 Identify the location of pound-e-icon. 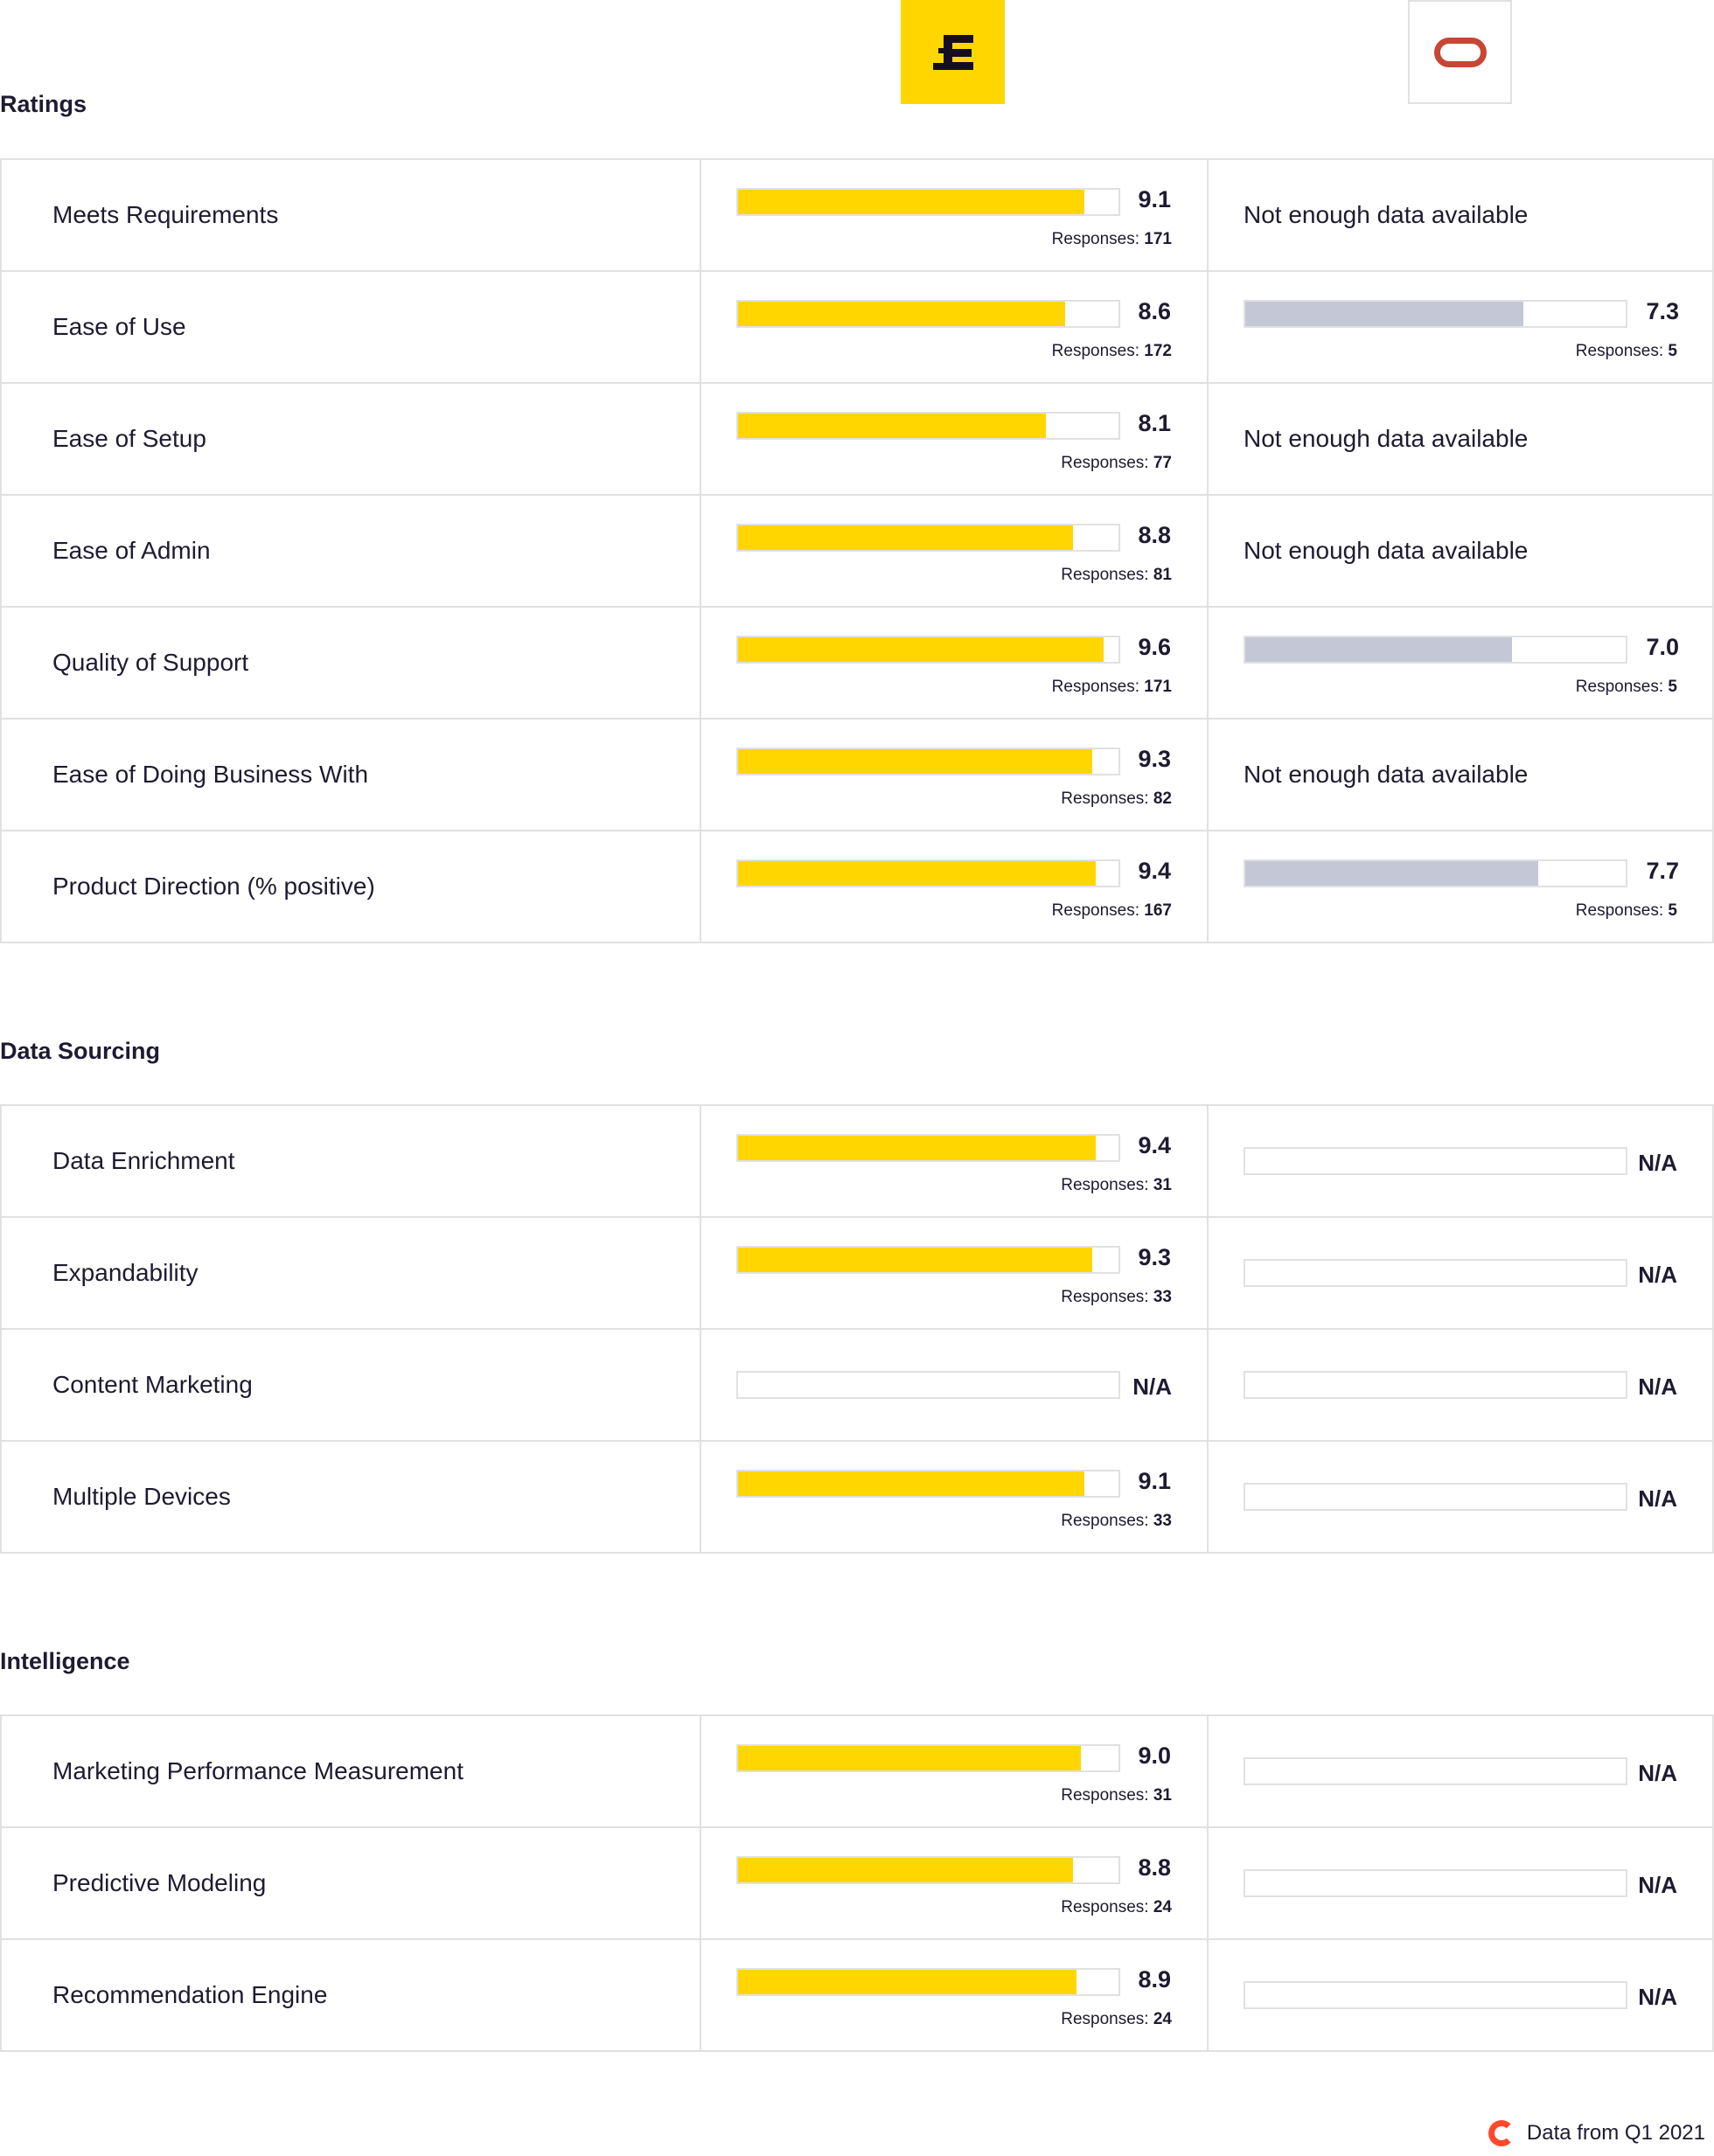
(953, 52).